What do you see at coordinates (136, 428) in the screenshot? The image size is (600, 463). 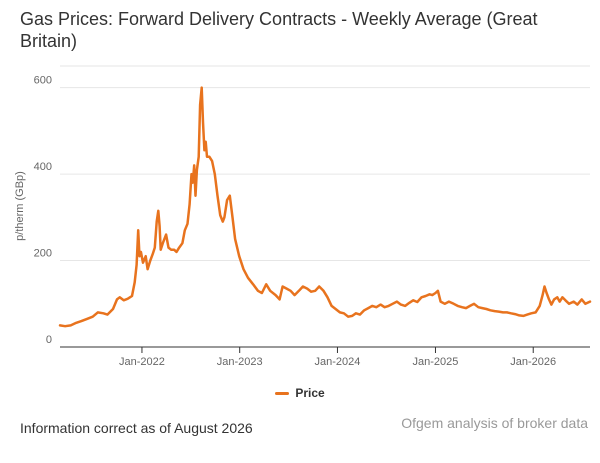 I see `footer-note: Information correct as of August 2026` at bounding box center [136, 428].